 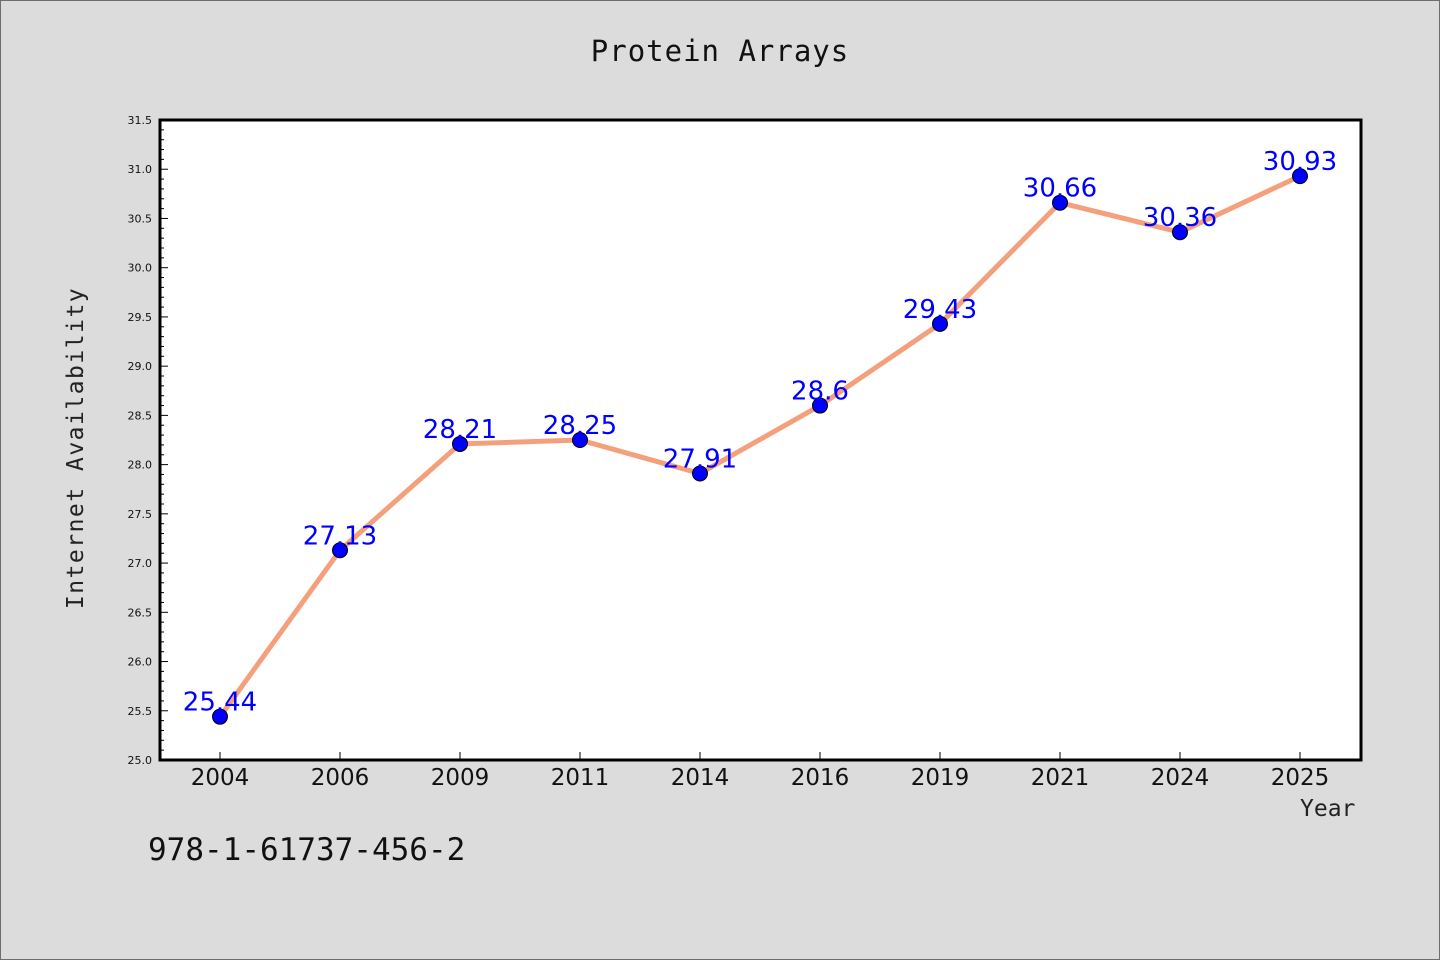 What do you see at coordinates (140, 317) in the screenshot?
I see `y-tick-label: 29.5` at bounding box center [140, 317].